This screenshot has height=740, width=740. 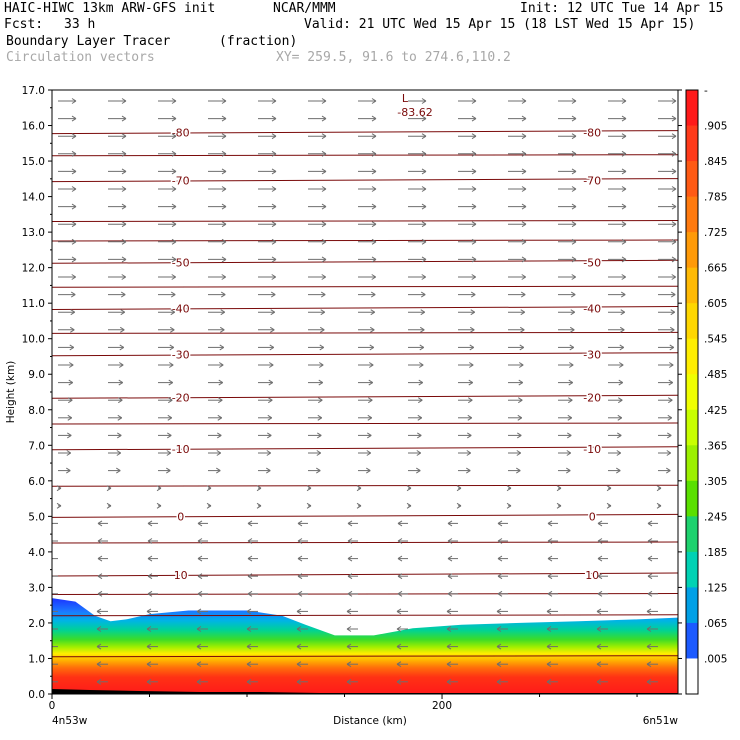 What do you see at coordinates (36, 695) in the screenshot?
I see `y-tick-label: 0.0` at bounding box center [36, 695].